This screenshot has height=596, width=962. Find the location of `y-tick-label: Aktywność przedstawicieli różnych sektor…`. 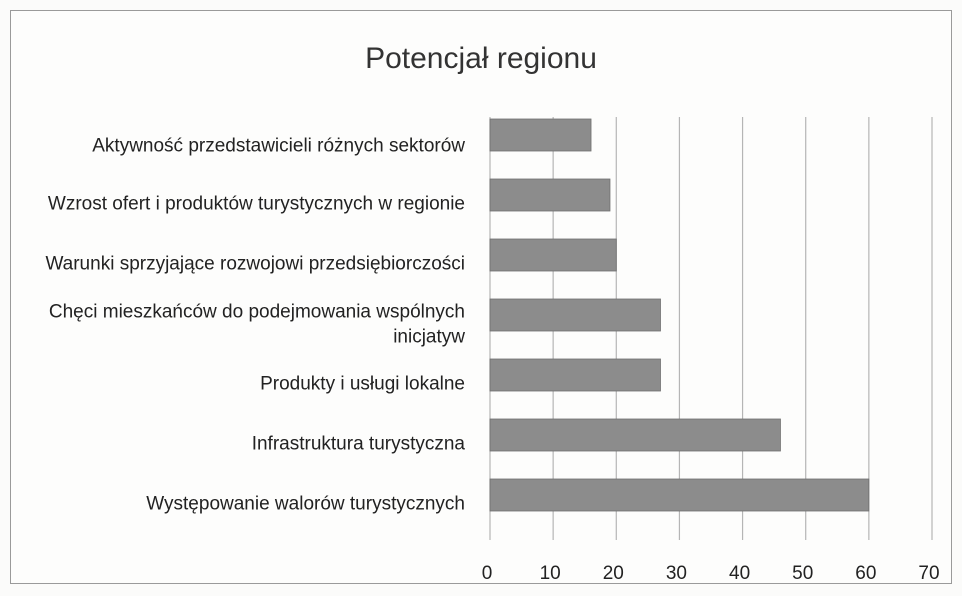

y-tick-label: Aktywność przedstawicieli różnych sektor… is located at coordinates (278, 146).